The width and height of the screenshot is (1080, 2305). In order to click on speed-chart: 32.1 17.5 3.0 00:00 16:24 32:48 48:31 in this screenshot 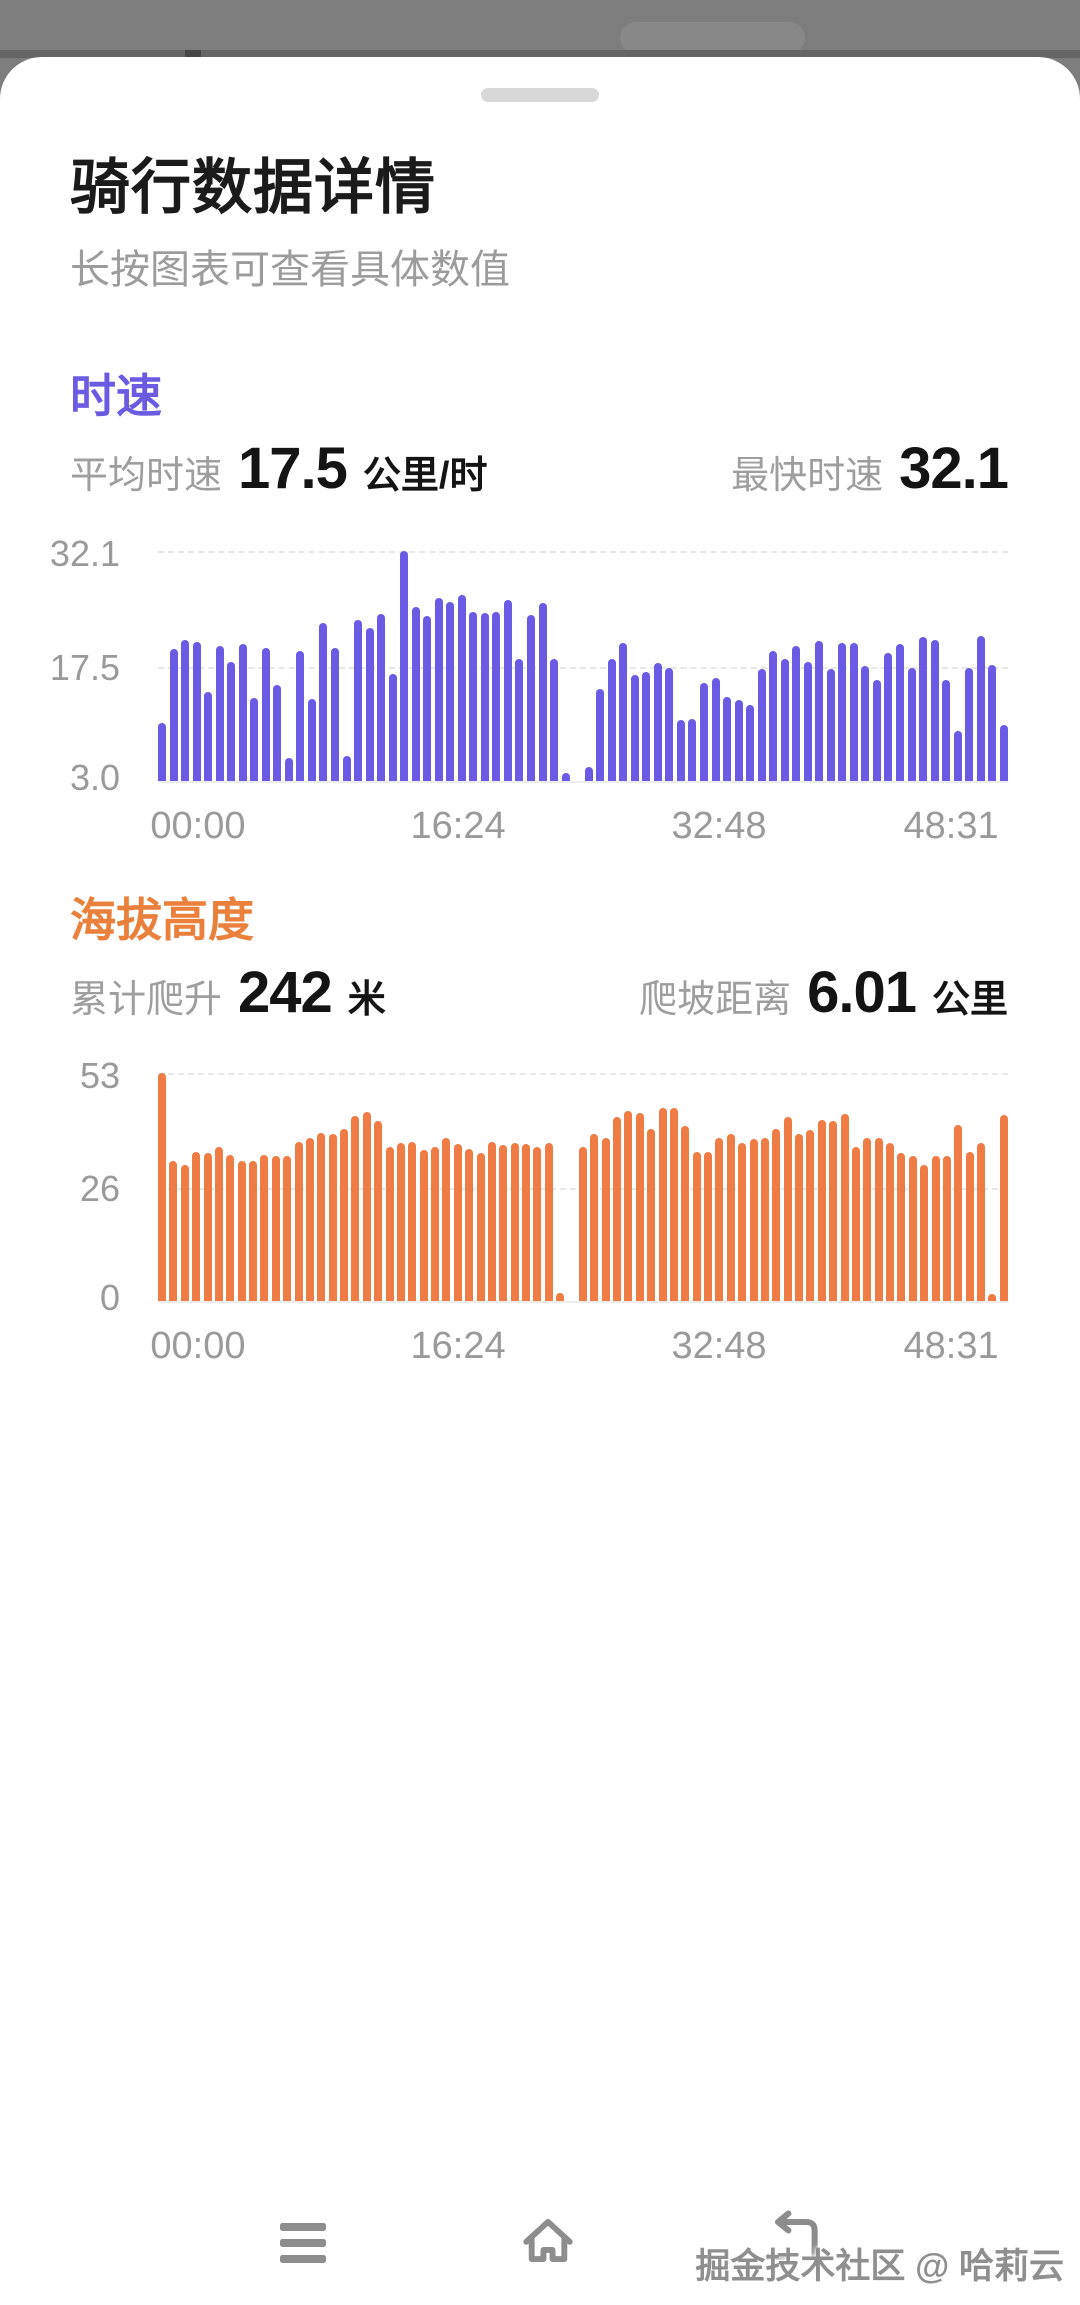, I will do `click(529, 690)`.